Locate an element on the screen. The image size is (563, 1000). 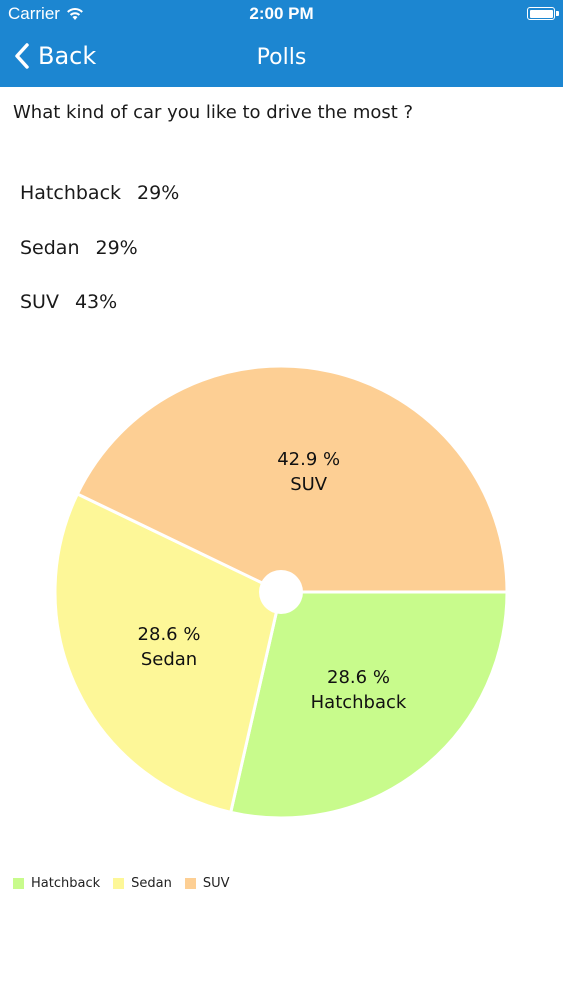
legend-label: Sedan is located at coordinates (151, 883).